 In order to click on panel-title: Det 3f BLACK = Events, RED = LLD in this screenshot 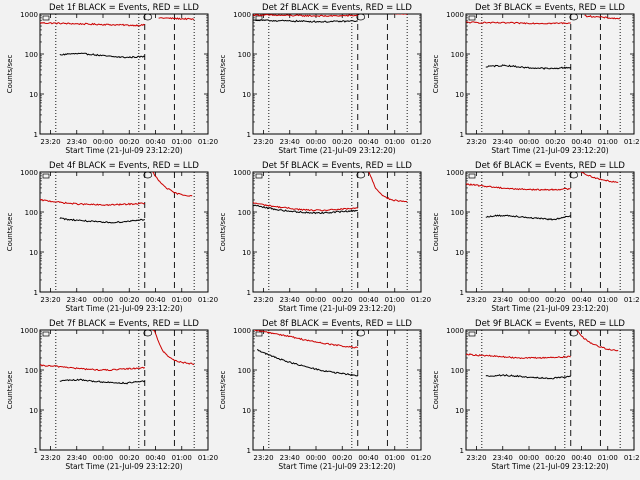, I will do `click(550, 8)`.